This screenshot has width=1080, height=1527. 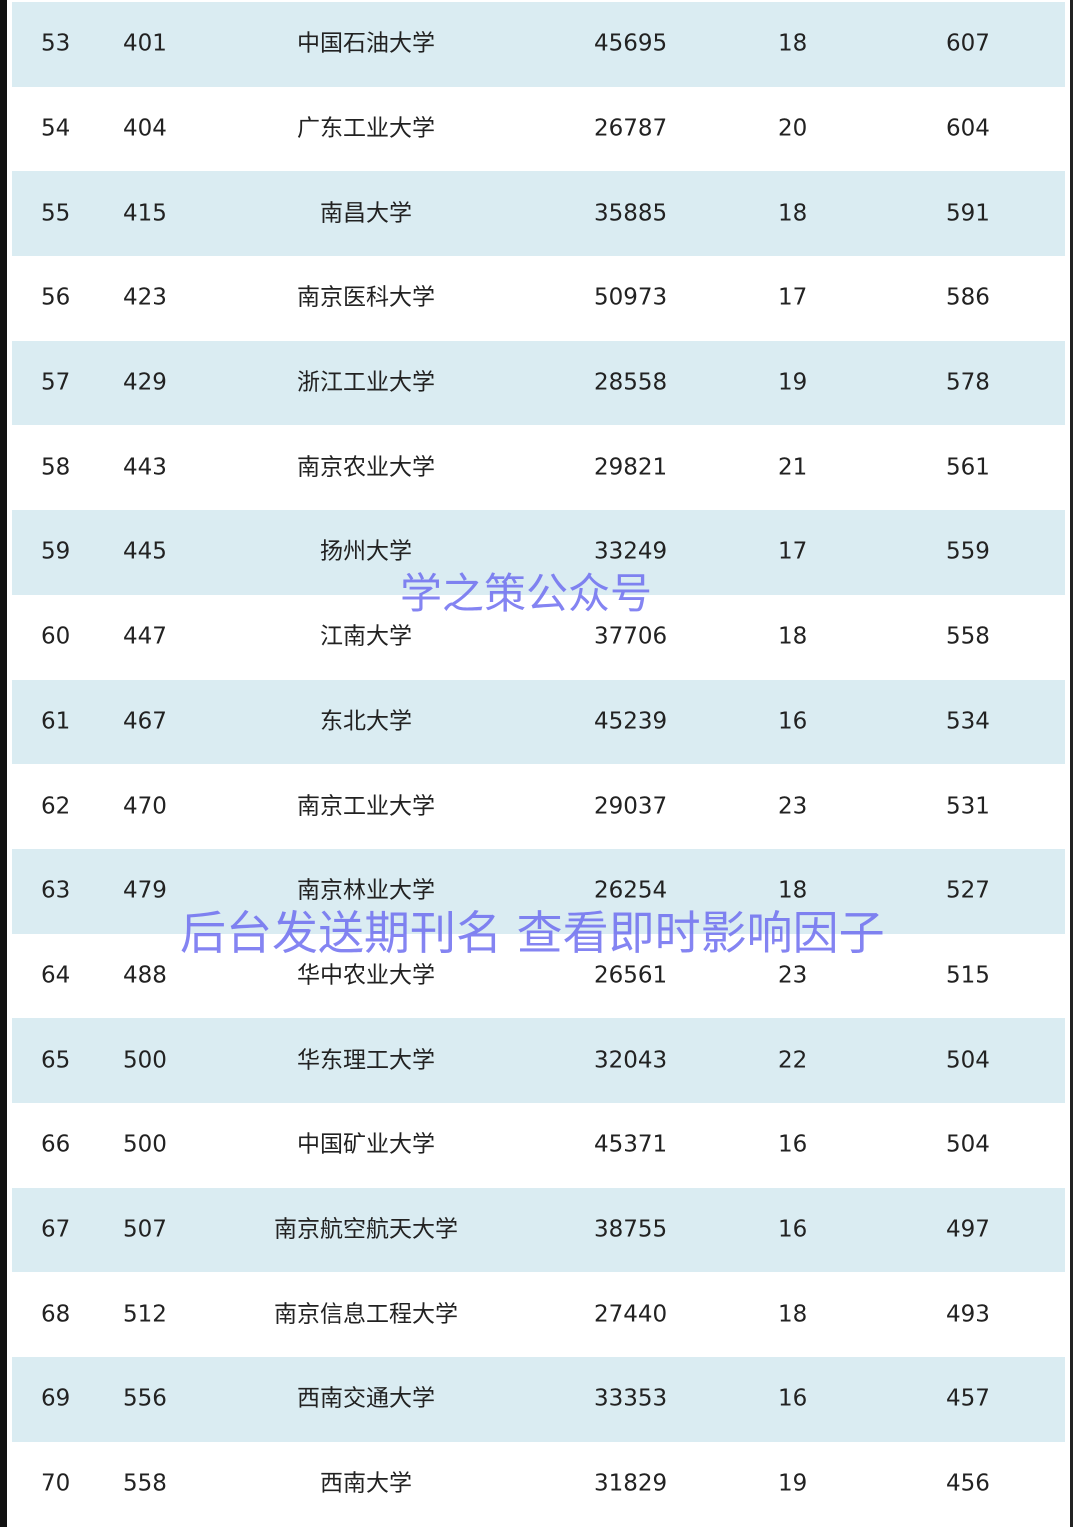 I want to click on rank-cell: 58, so click(x=56, y=467).